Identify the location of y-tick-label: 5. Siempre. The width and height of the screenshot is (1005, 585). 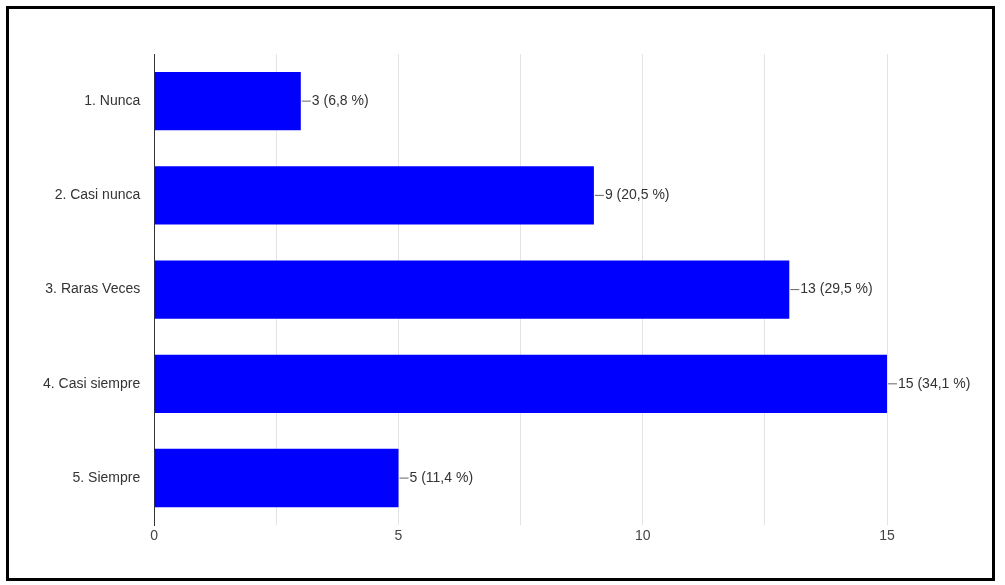
(106, 476).